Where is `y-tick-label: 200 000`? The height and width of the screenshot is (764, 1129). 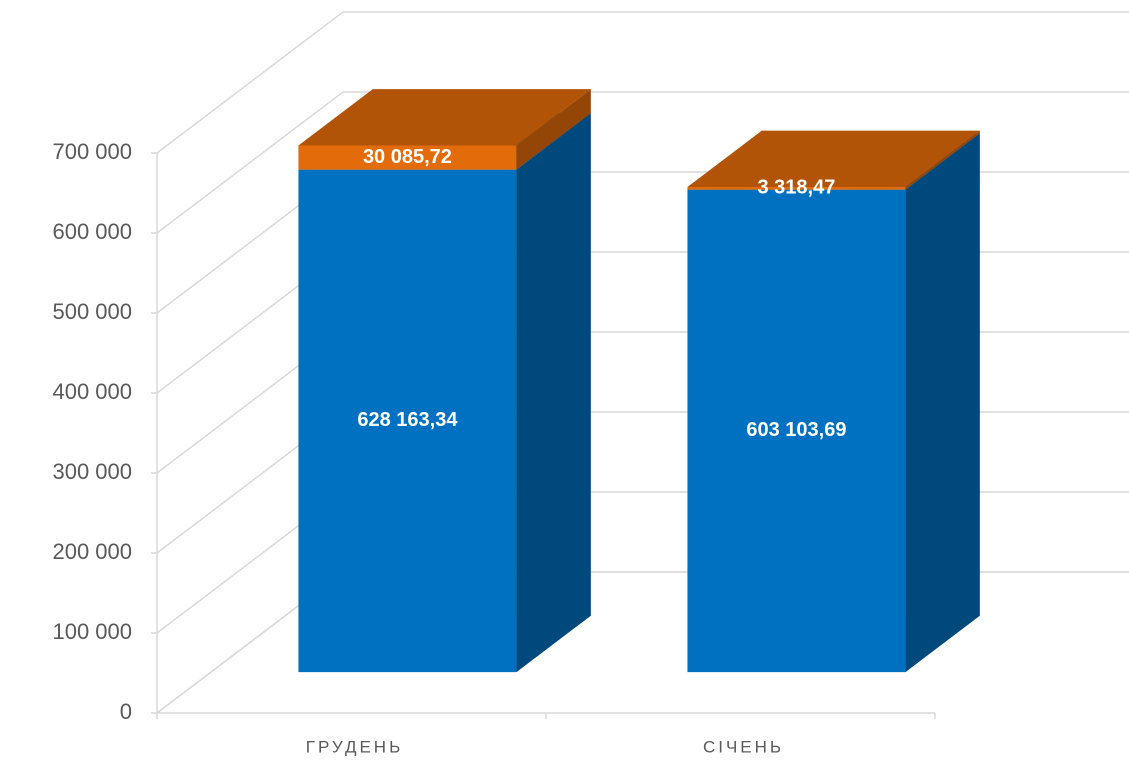 y-tick-label: 200 000 is located at coordinates (92, 551).